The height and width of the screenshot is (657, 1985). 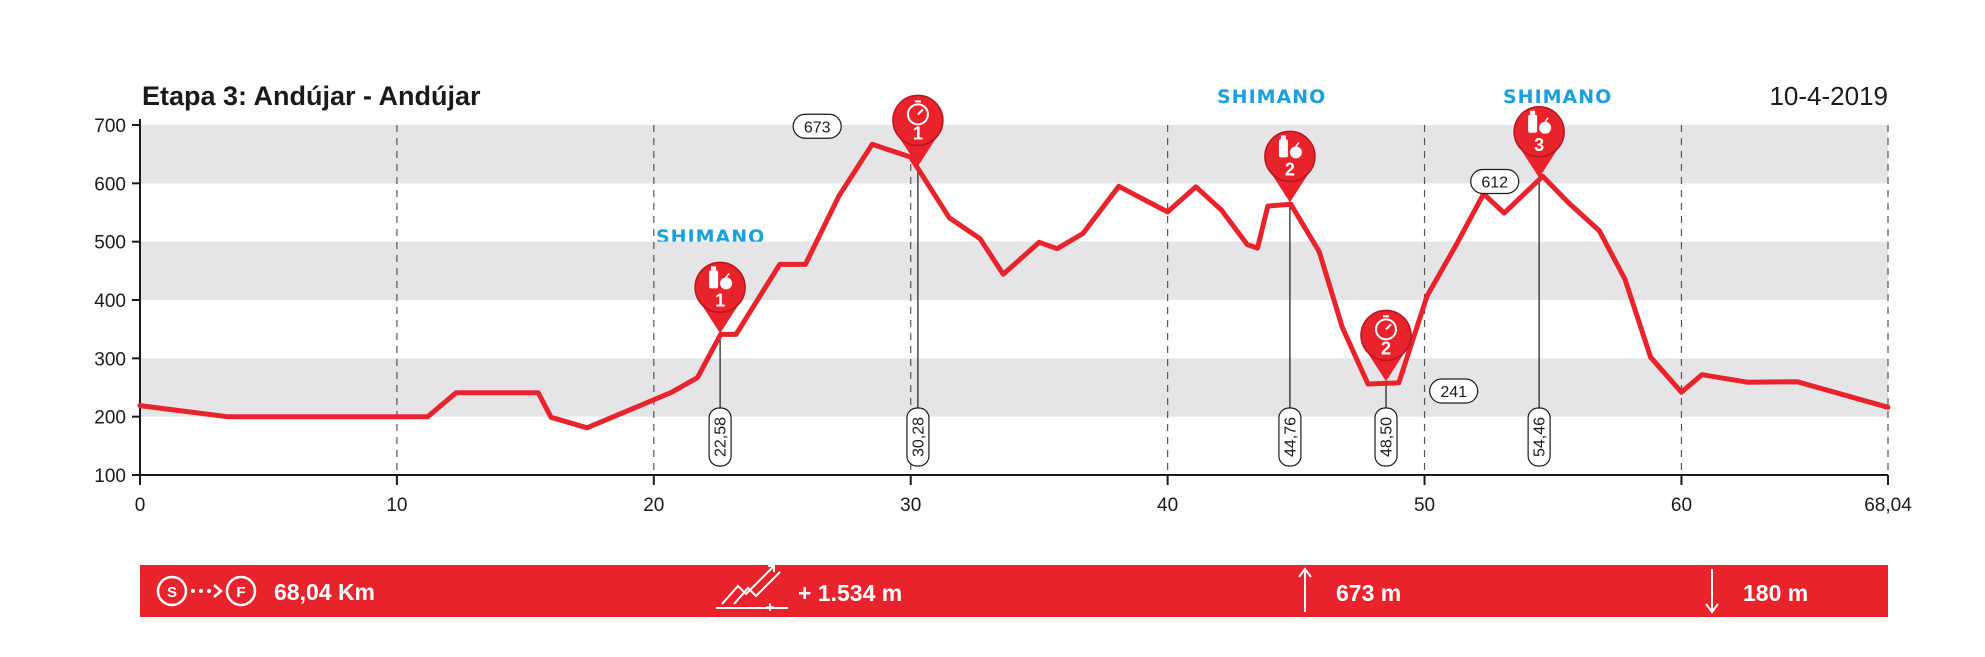 What do you see at coordinates (1305, 589) in the screenshot?
I see `arrow-up-icon` at bounding box center [1305, 589].